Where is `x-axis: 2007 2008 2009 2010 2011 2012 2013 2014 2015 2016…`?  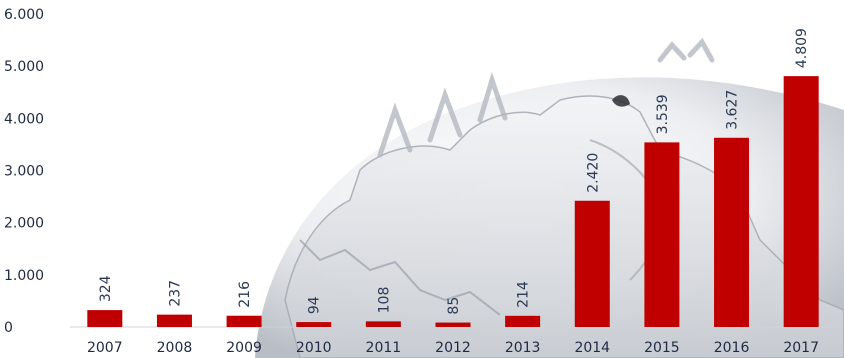 x-axis: 2007 2008 2009 2010 2011 2012 2013 2014 2015 2016… is located at coordinates (453, 348).